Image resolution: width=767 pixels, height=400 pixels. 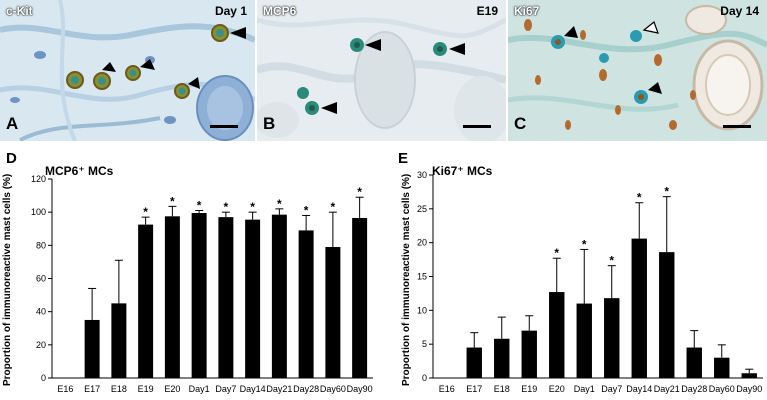 I want to click on micrograph-a-stain-label: c-Kit, so click(x=19, y=11).